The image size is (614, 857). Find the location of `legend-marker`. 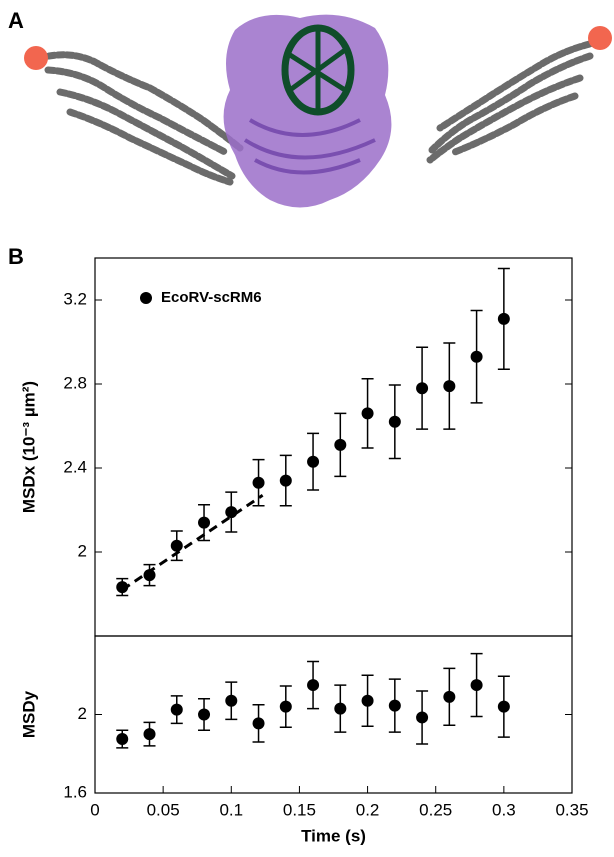

legend-marker is located at coordinates (146, 298).